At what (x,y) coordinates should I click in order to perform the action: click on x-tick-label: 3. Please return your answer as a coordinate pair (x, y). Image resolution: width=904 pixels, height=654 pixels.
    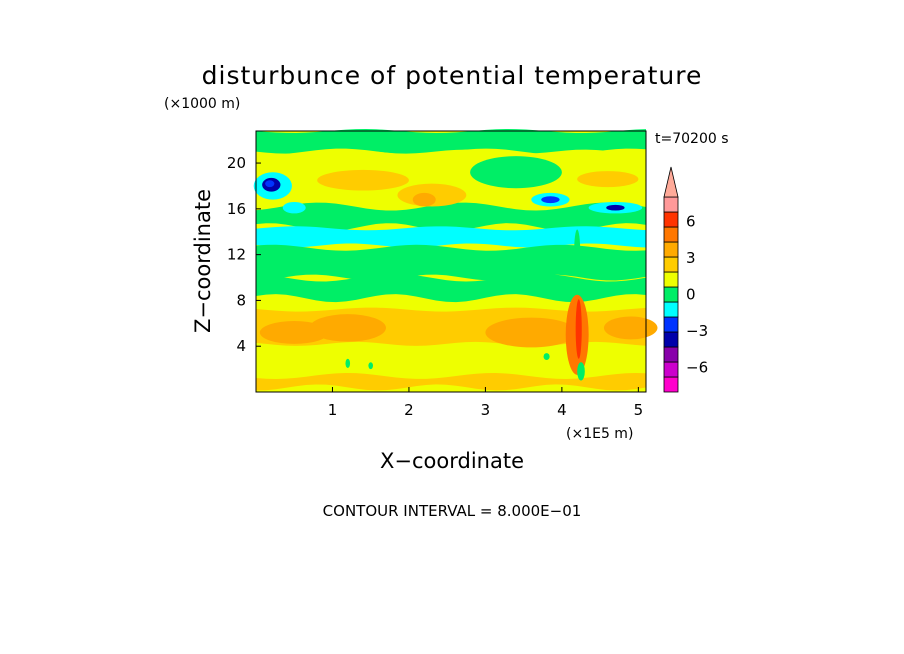
    Looking at the image, I should click on (486, 410).